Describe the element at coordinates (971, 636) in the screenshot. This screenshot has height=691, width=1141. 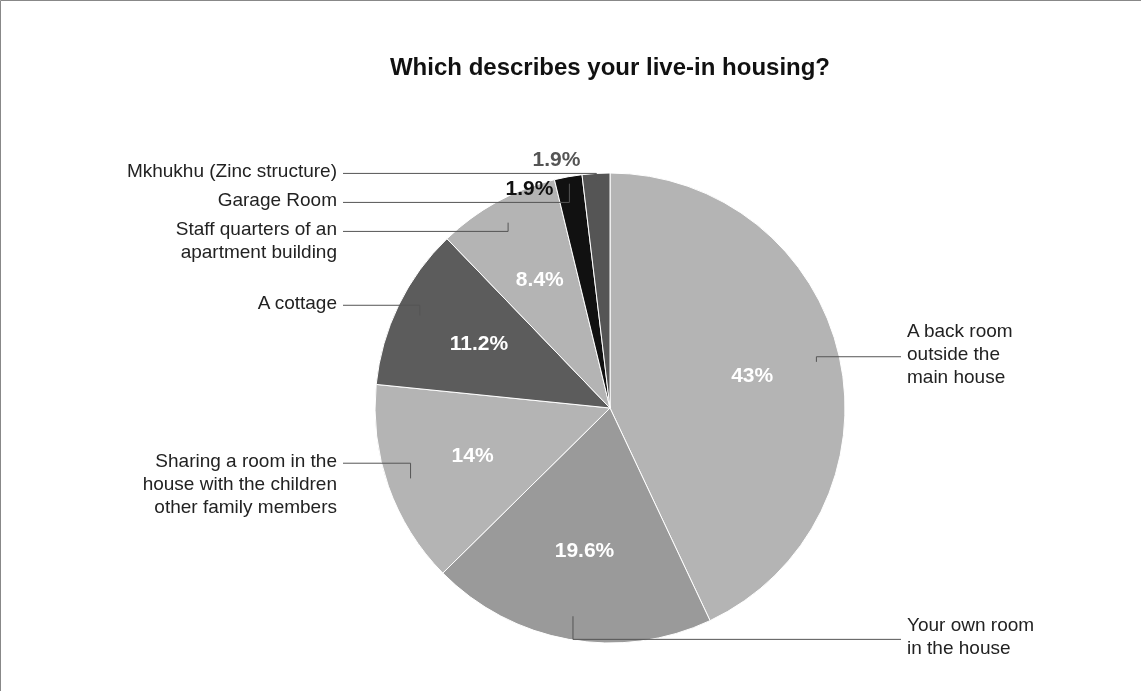
I see `slice-label: Your own room in the house` at that location.